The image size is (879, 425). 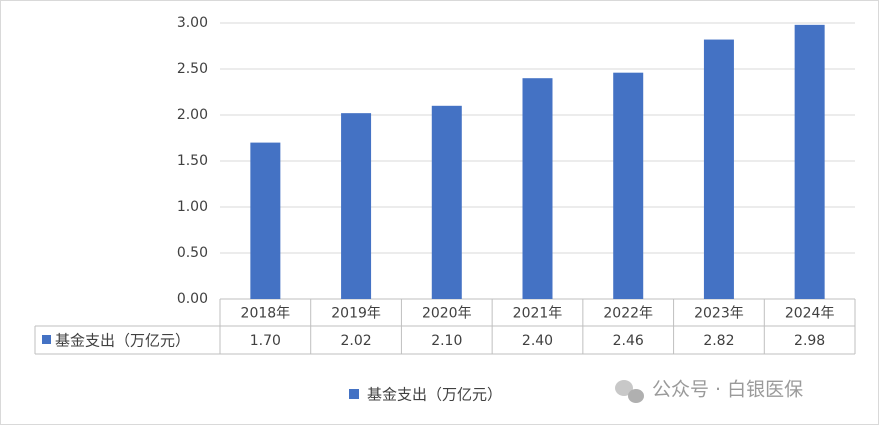 What do you see at coordinates (538, 314) in the screenshot?
I see `x-tick-label: 2021年` at bounding box center [538, 314].